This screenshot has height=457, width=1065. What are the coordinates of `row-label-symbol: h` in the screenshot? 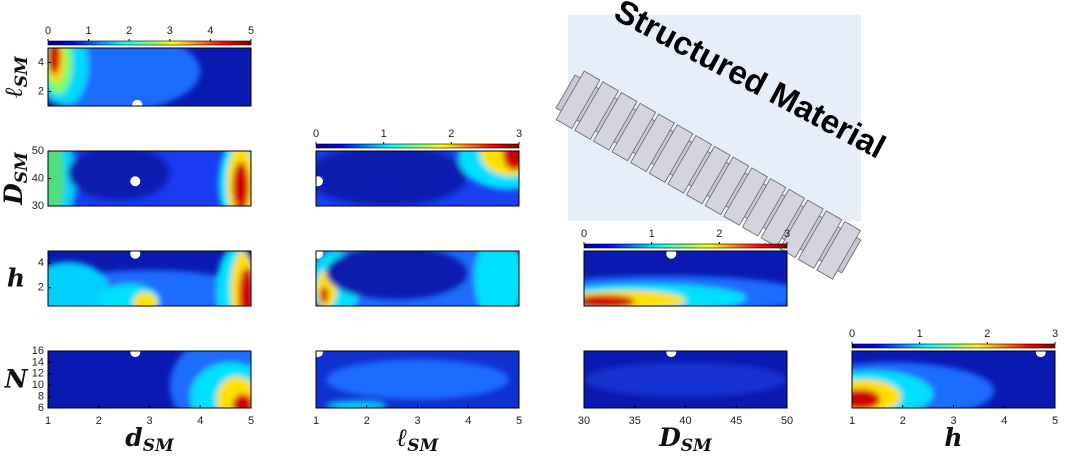 It's located at (16, 278).